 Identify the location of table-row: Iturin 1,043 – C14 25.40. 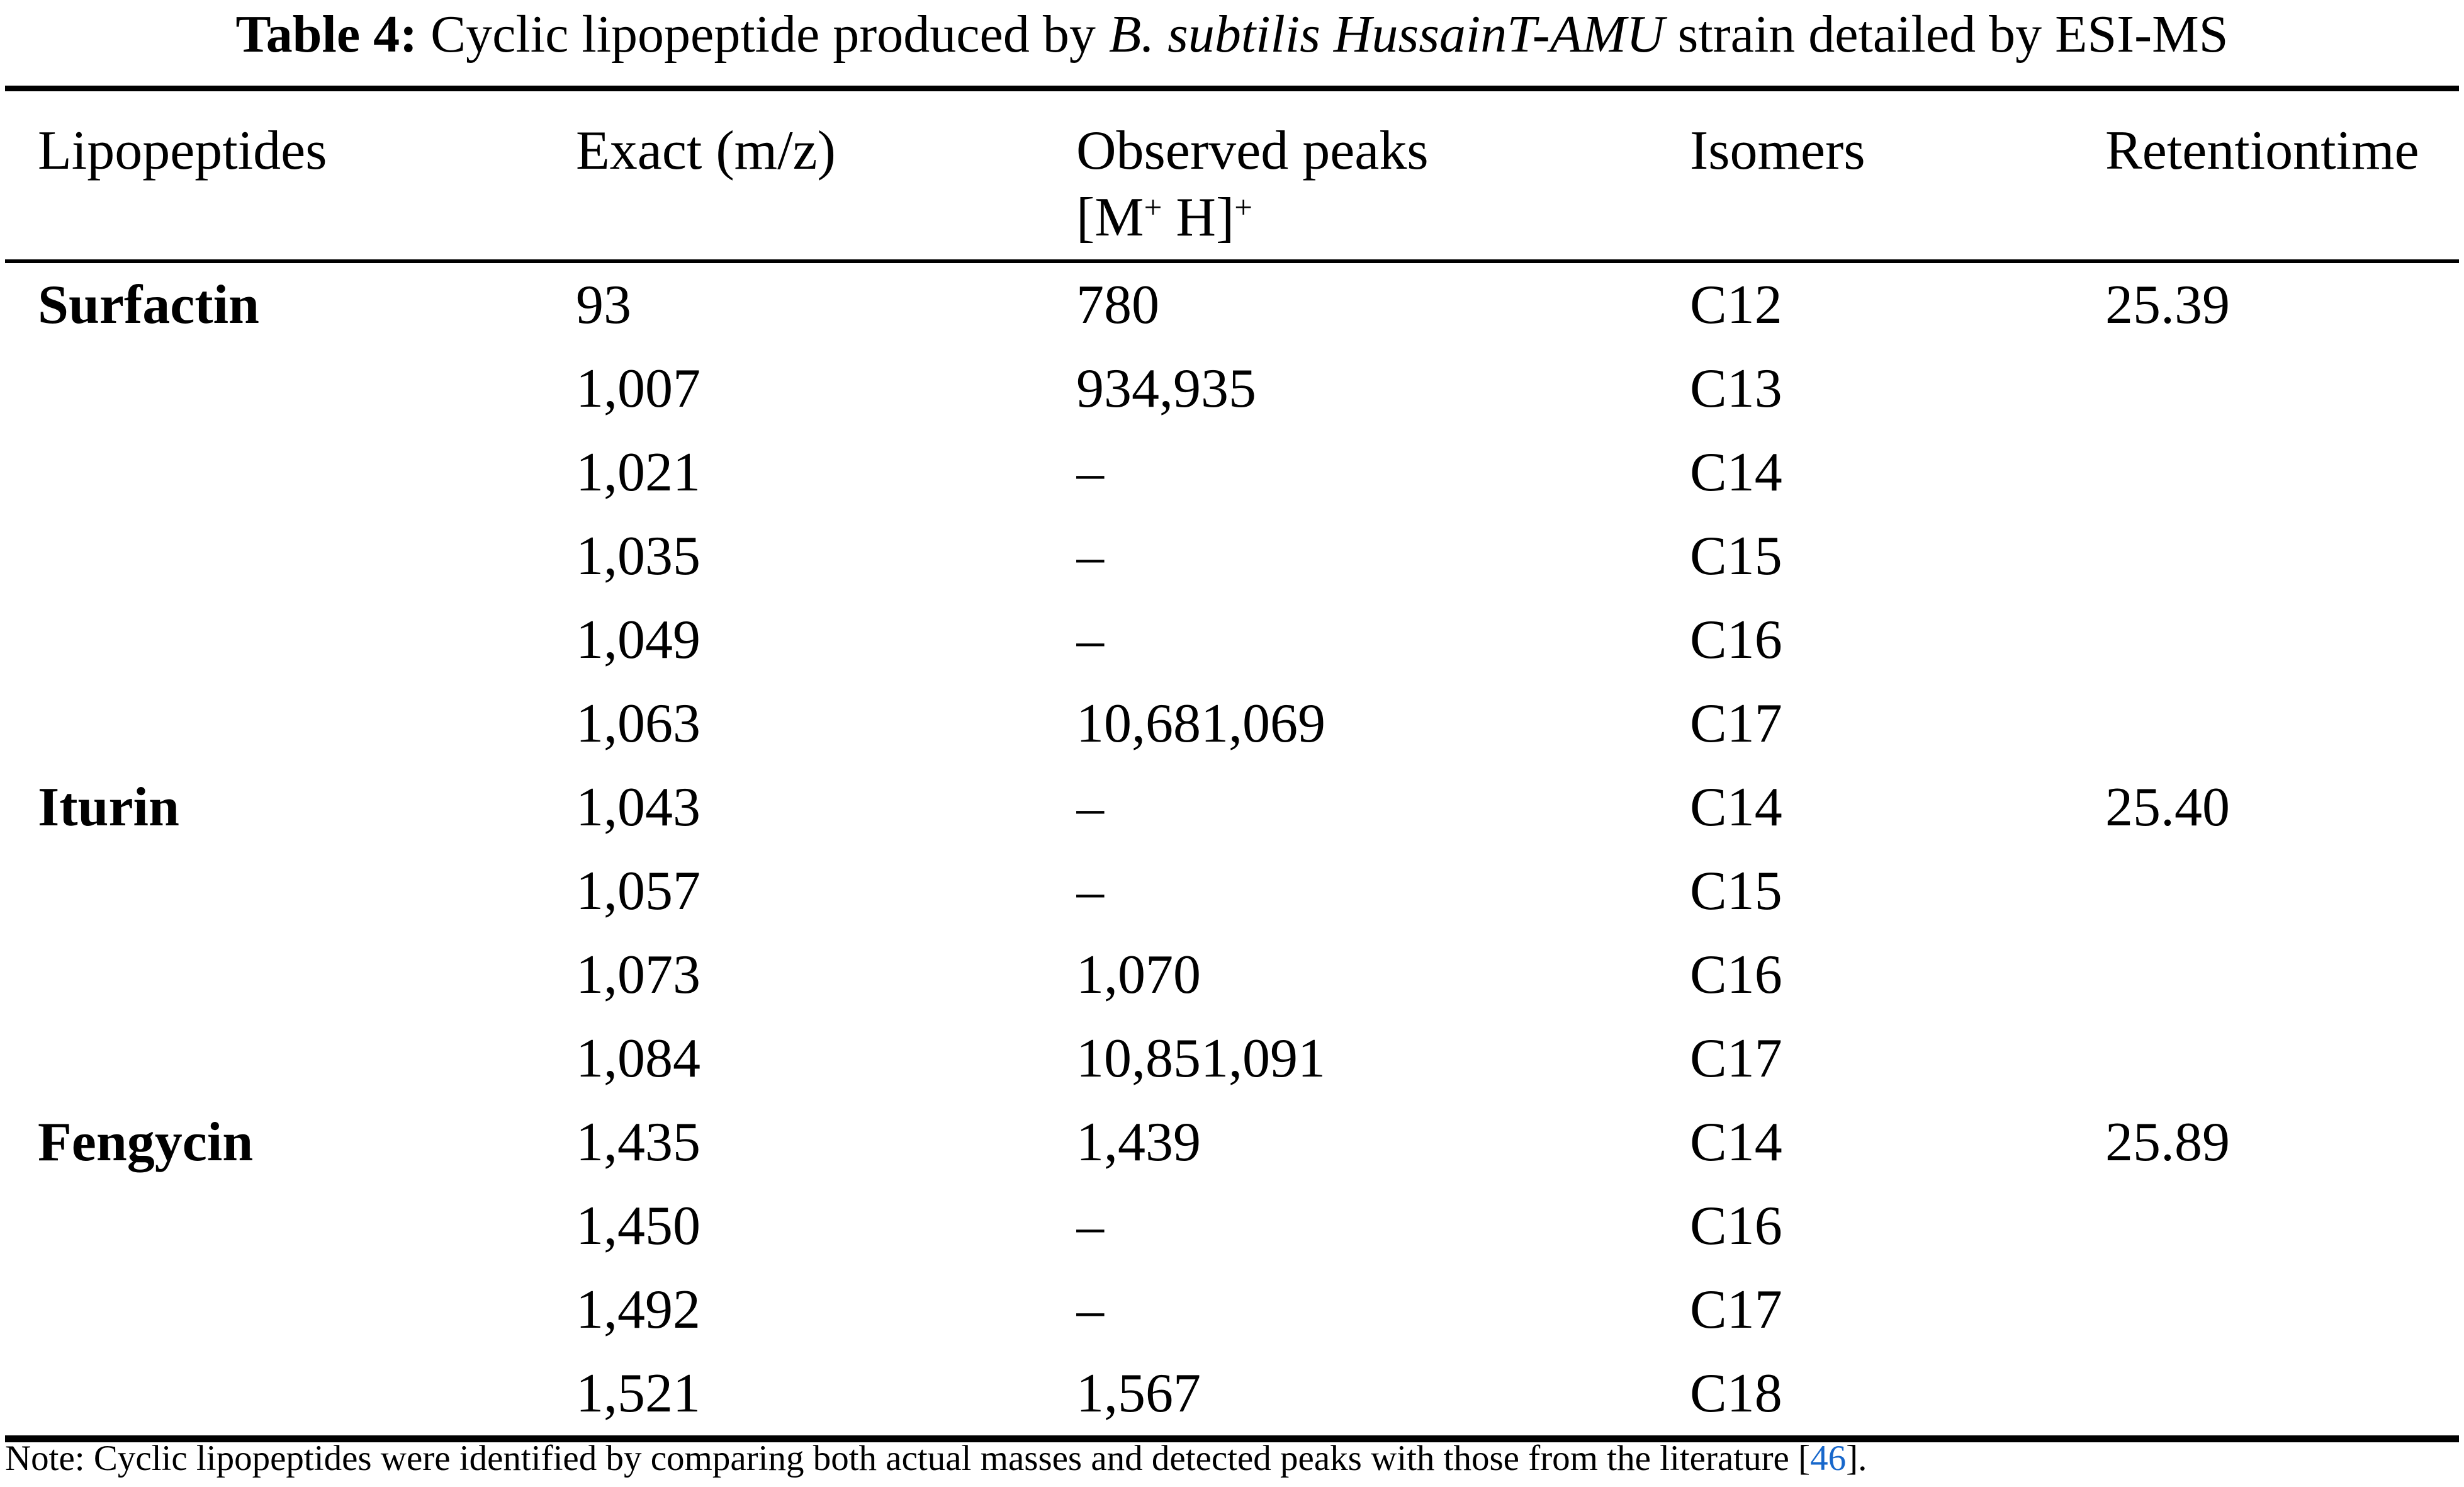
(1232, 808).